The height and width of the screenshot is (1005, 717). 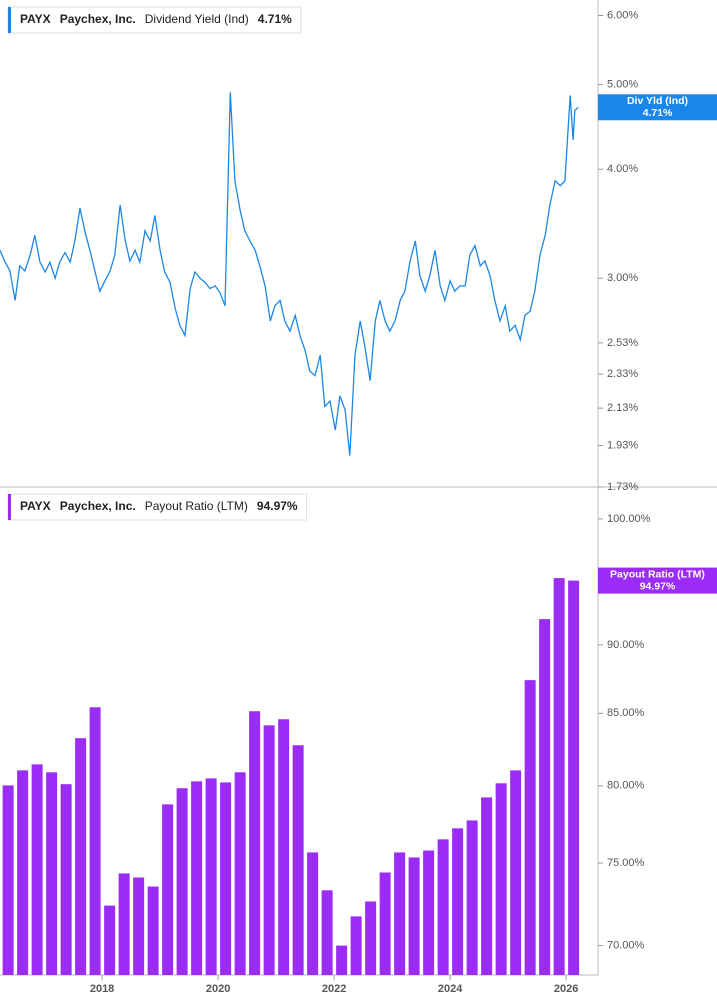 What do you see at coordinates (622, 343) in the screenshot?
I see `y-tick-label: 2.53%` at bounding box center [622, 343].